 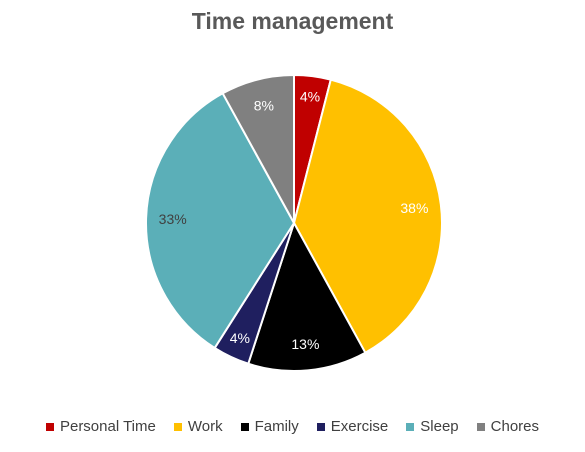 What do you see at coordinates (258, 148) in the screenshot?
I see `pie-slice-chores` at bounding box center [258, 148].